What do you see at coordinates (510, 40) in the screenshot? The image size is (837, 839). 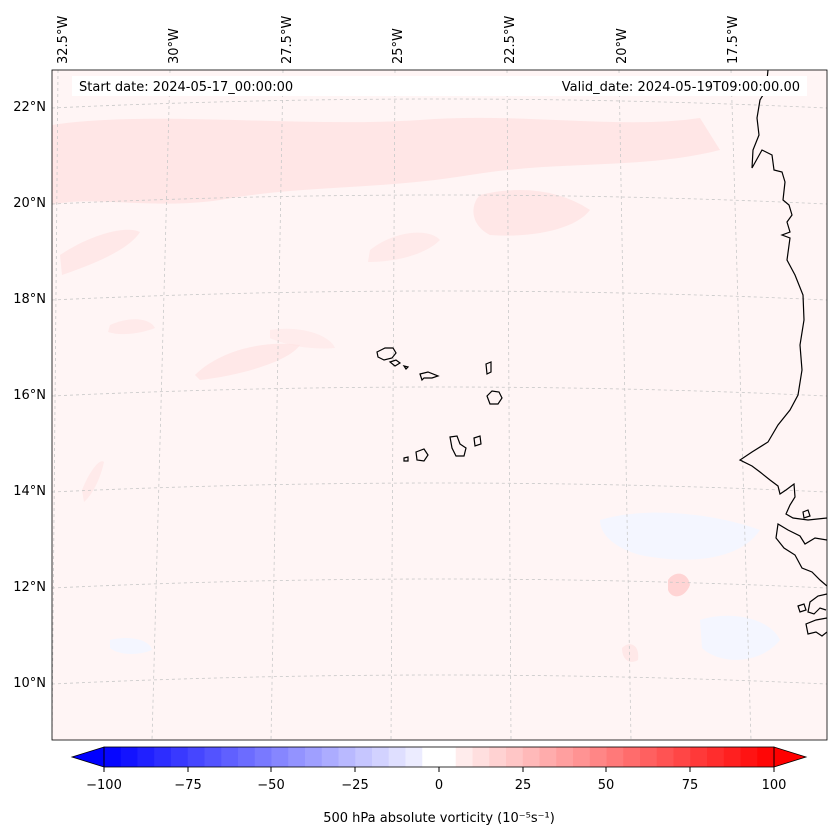 I see `lon-label: 22.5°W` at bounding box center [510, 40].